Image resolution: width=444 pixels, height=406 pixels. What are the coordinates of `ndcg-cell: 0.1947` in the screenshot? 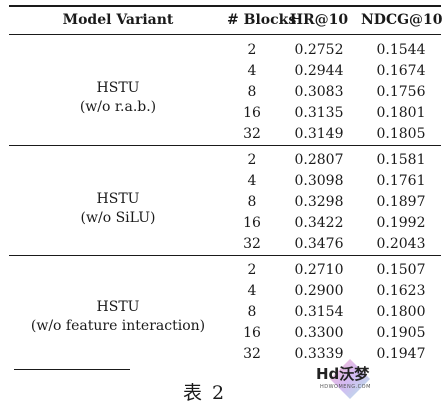 It's located at (401, 354).